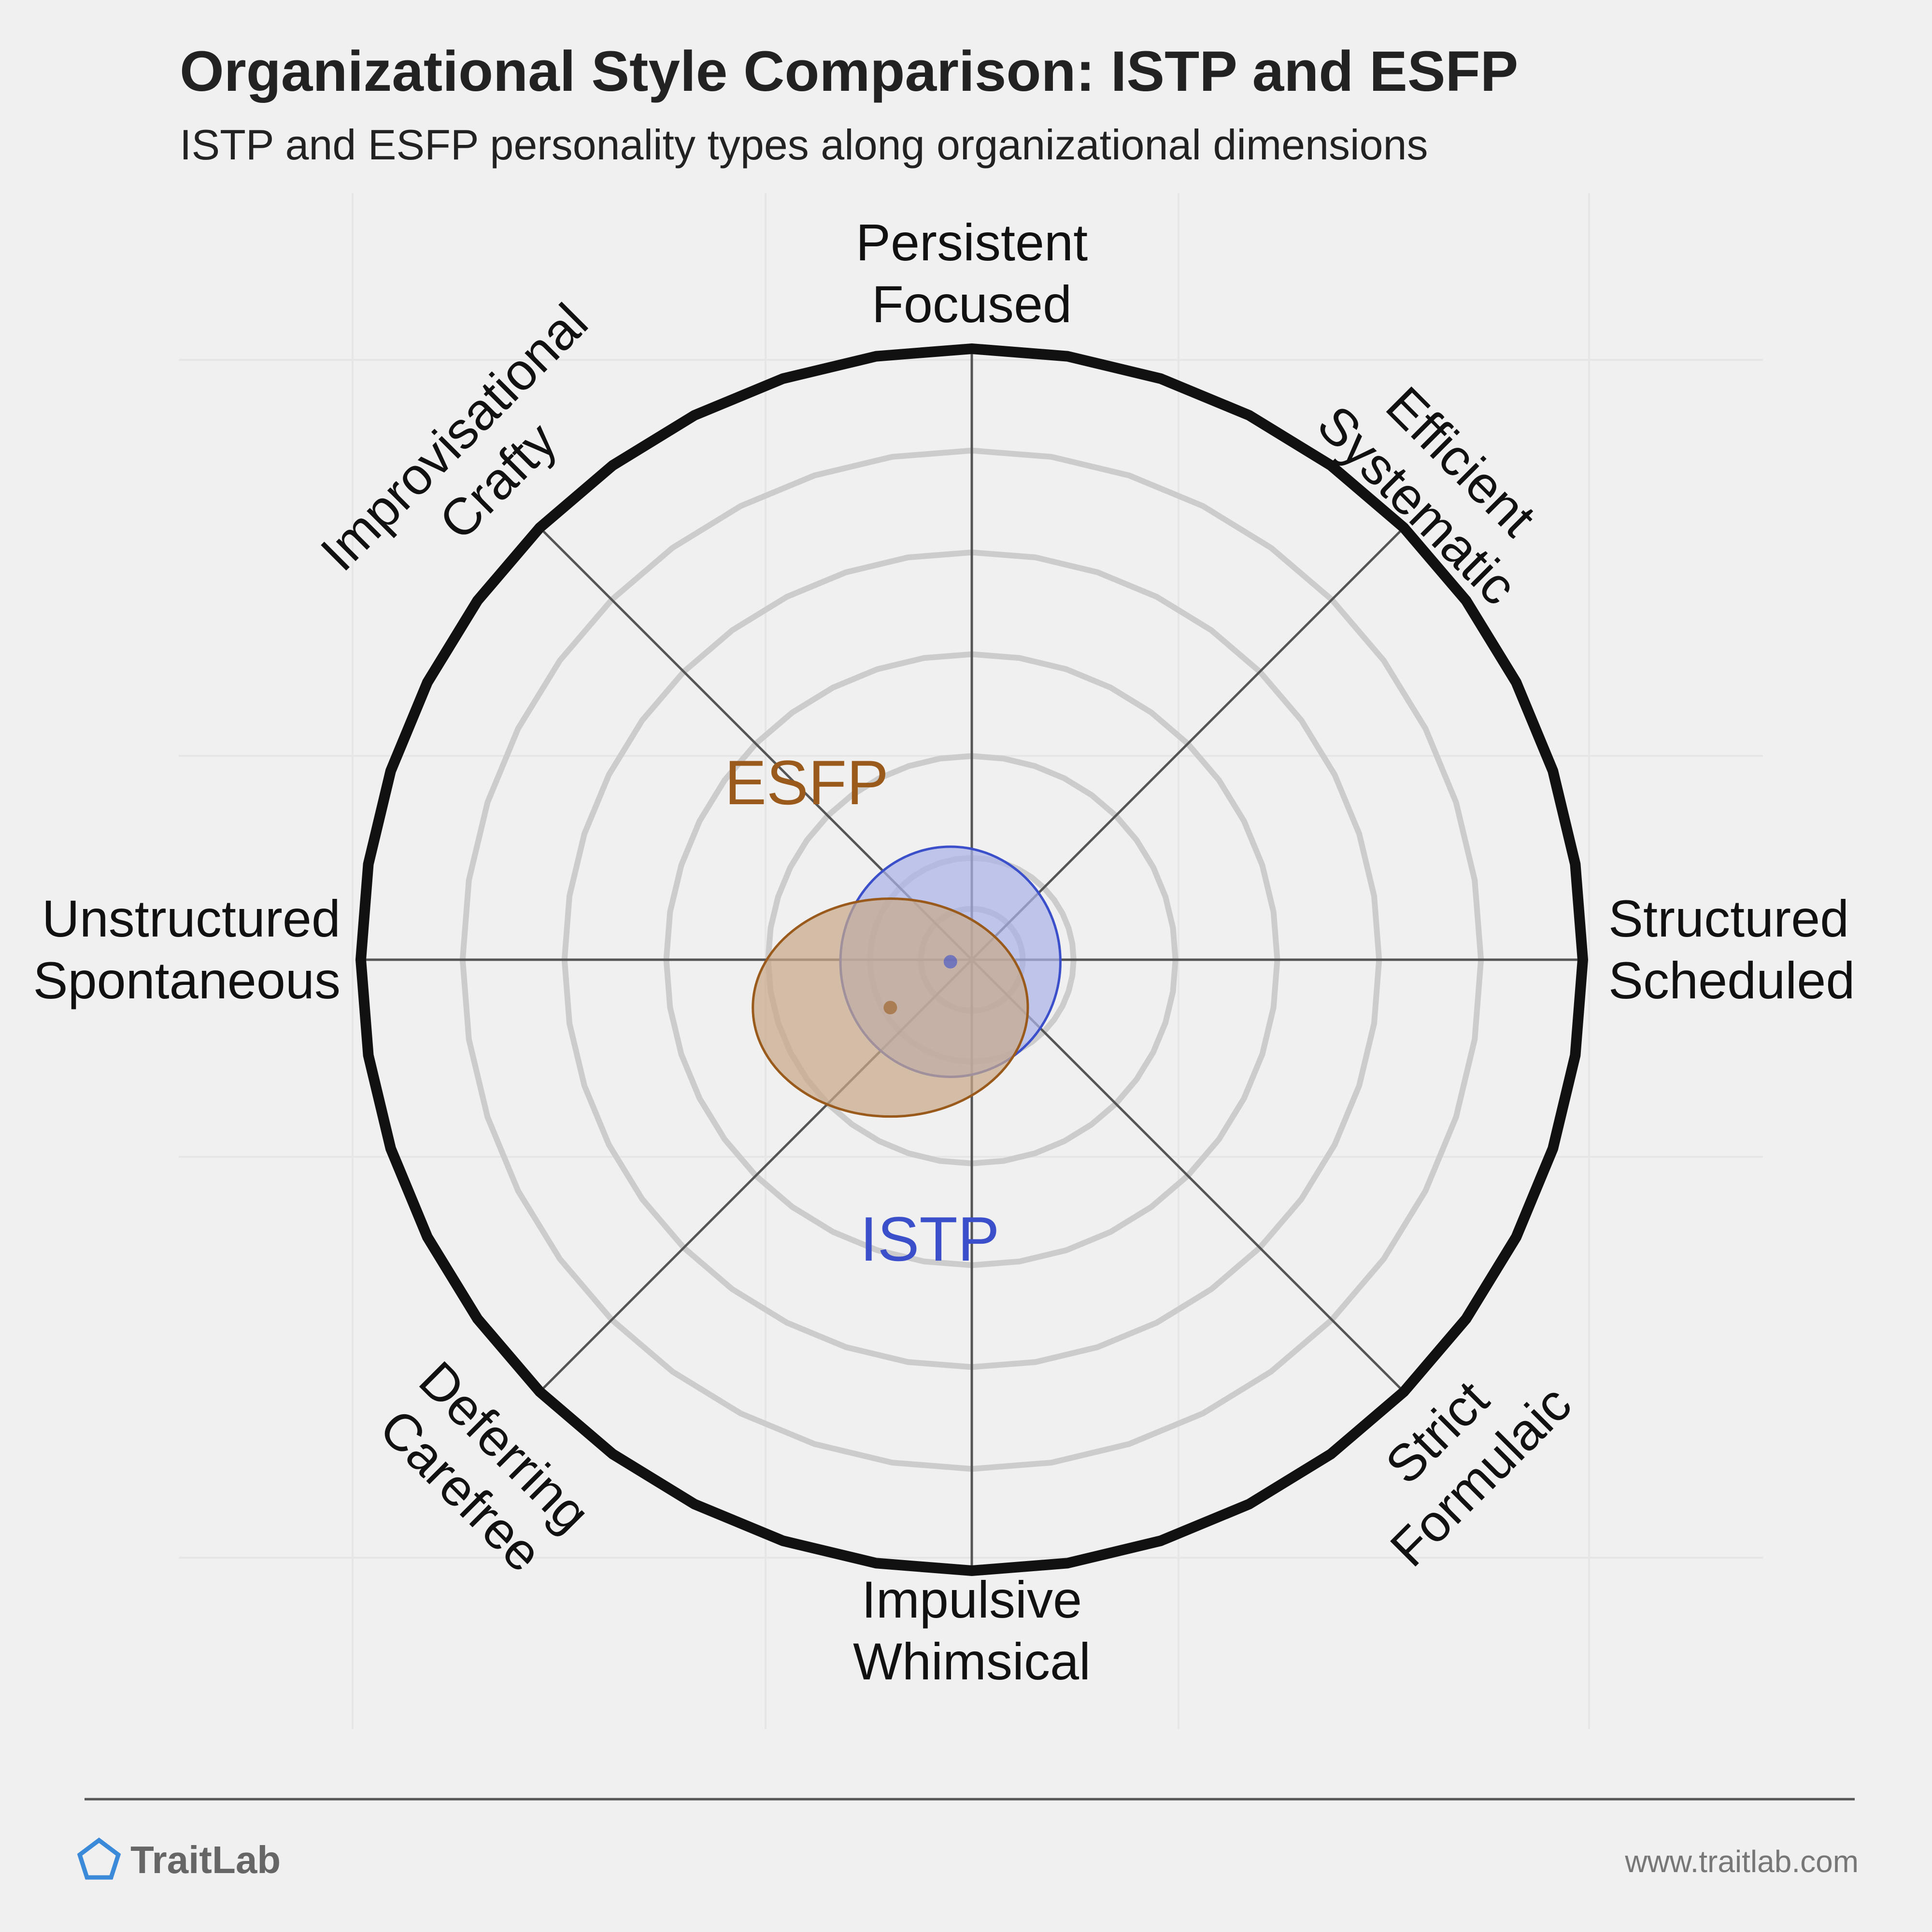 The height and width of the screenshot is (1932, 1932). Describe the element at coordinates (950, 962) in the screenshot. I see `series-center-istp` at that location.